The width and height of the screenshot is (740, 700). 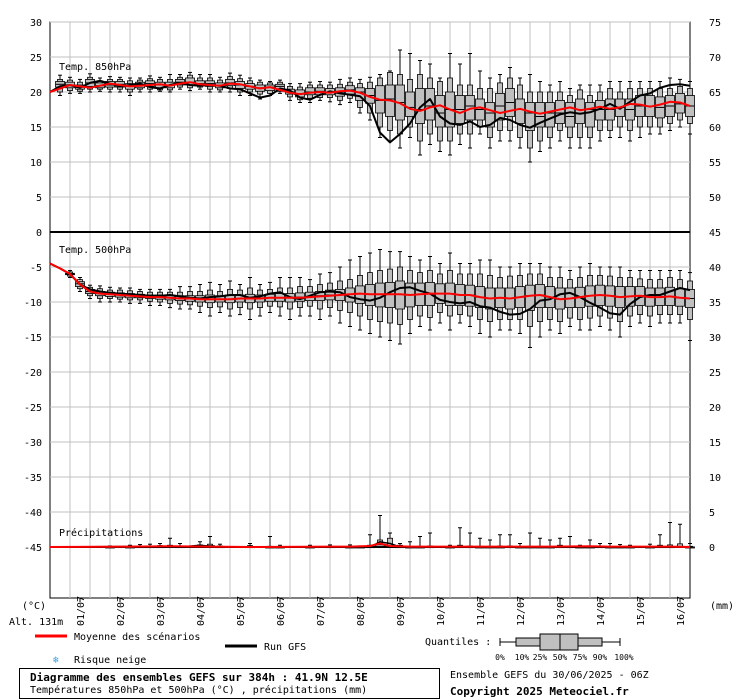 What do you see at coordinates (712, 548) in the screenshot?
I see `right-tick-label: 0` at bounding box center [712, 548].